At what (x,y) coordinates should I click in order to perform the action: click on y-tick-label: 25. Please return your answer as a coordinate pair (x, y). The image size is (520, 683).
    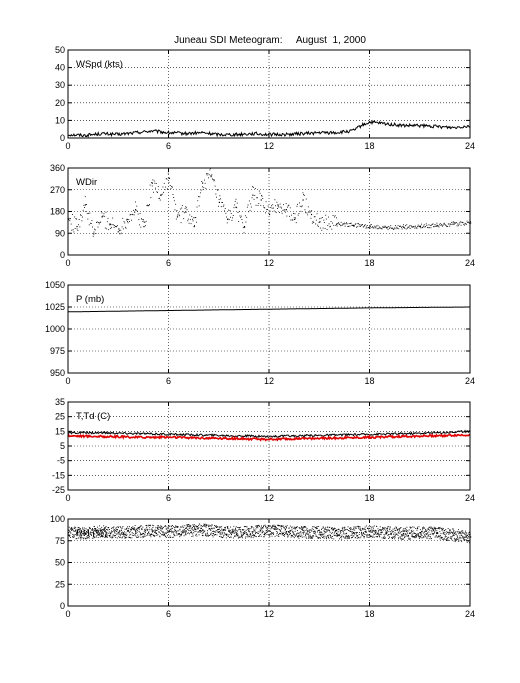
    Looking at the image, I should click on (60, 584).